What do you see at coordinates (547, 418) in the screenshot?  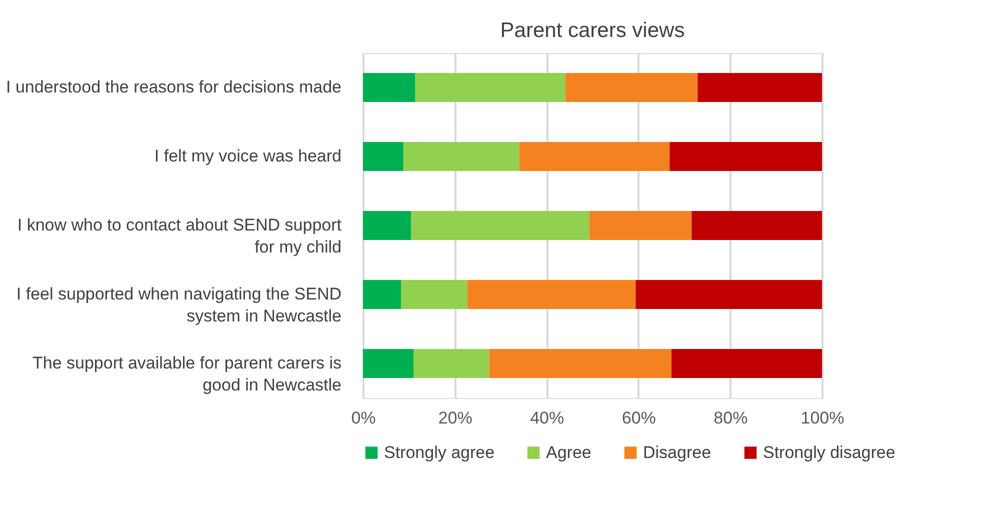 I see `x-tick-label: 40%` at bounding box center [547, 418].